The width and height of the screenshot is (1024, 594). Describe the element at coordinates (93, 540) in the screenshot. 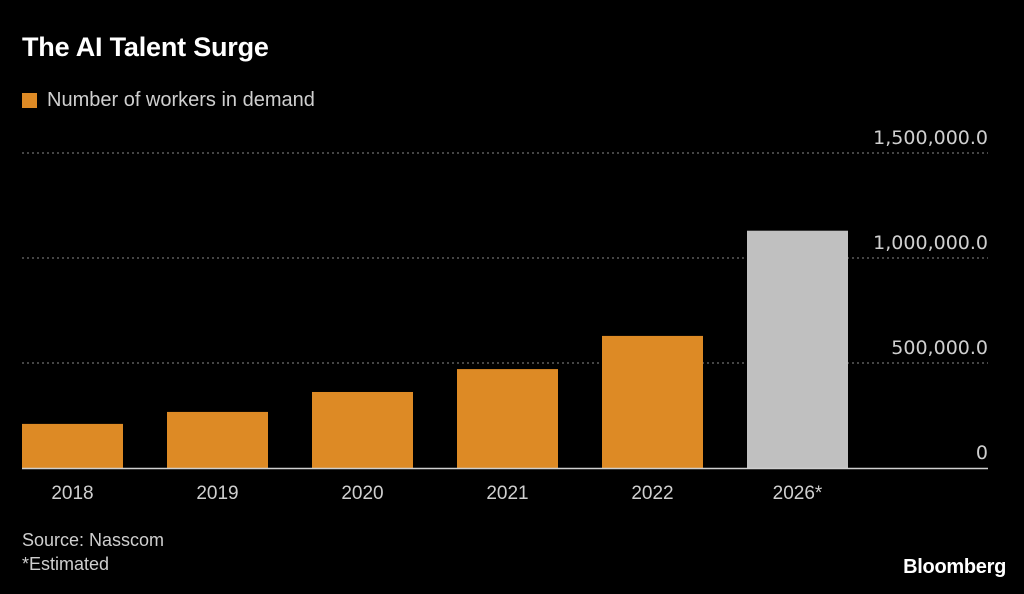

I see `source-note: Source: Nasscom` at that location.